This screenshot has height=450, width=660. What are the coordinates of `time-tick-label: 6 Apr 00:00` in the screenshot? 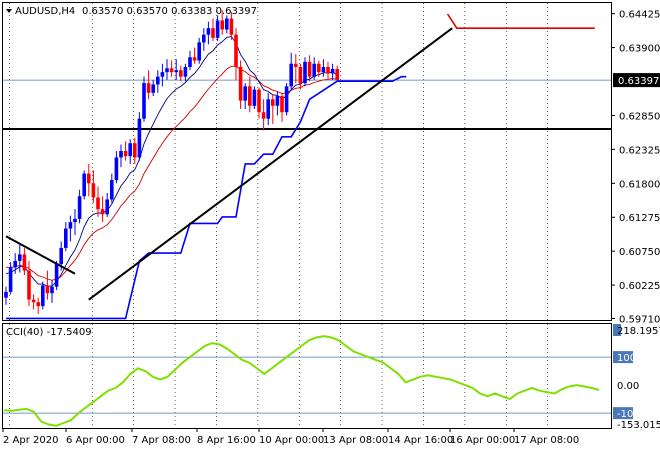 It's located at (95, 440).